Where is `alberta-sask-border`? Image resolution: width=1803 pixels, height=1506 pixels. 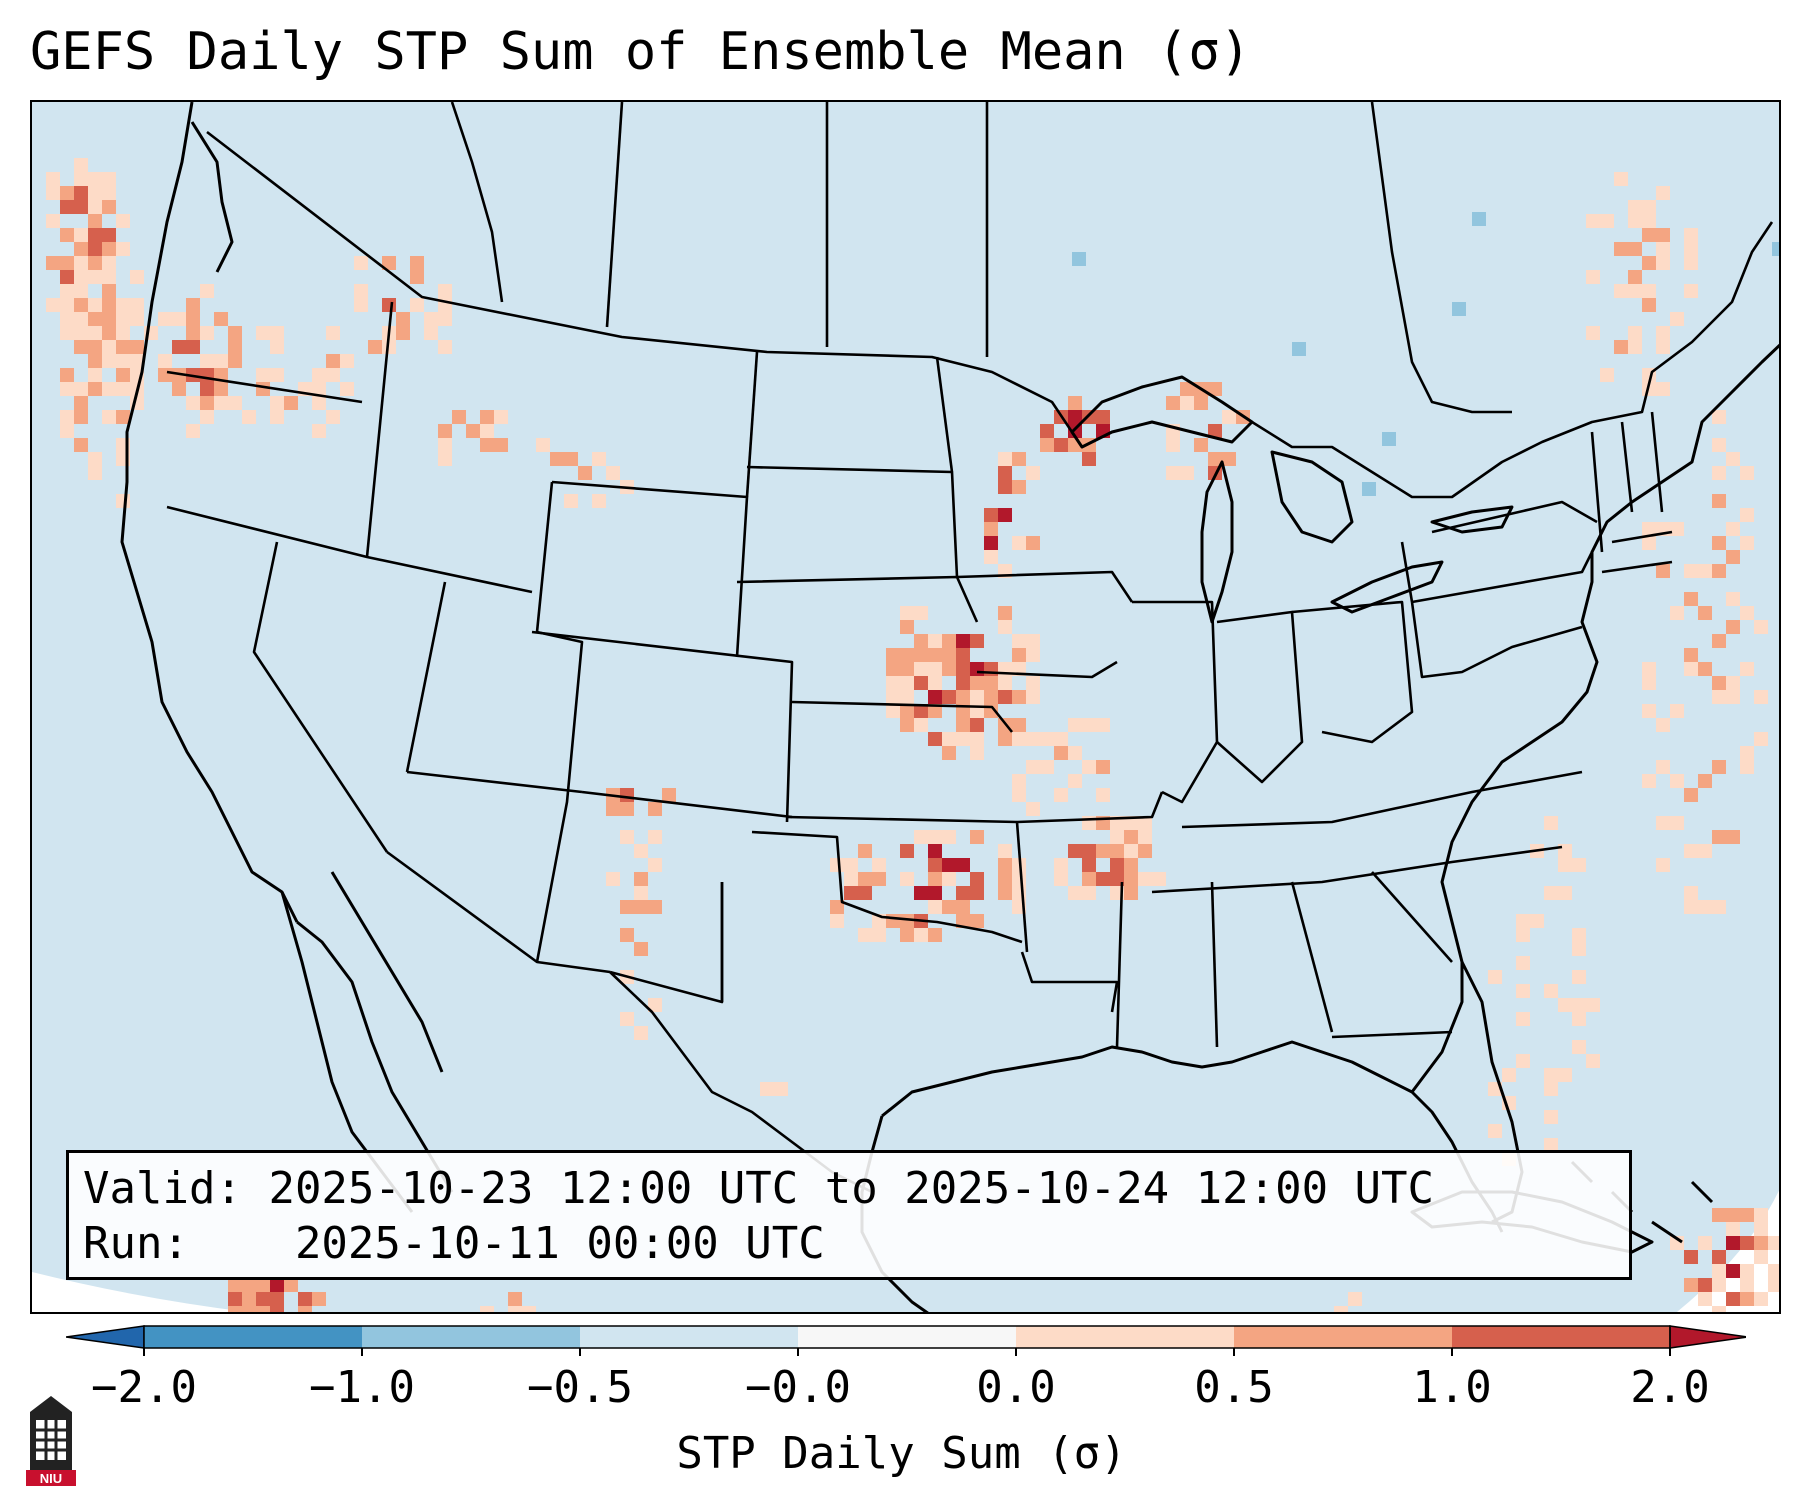 alberta-sask-border is located at coordinates (614, 215).